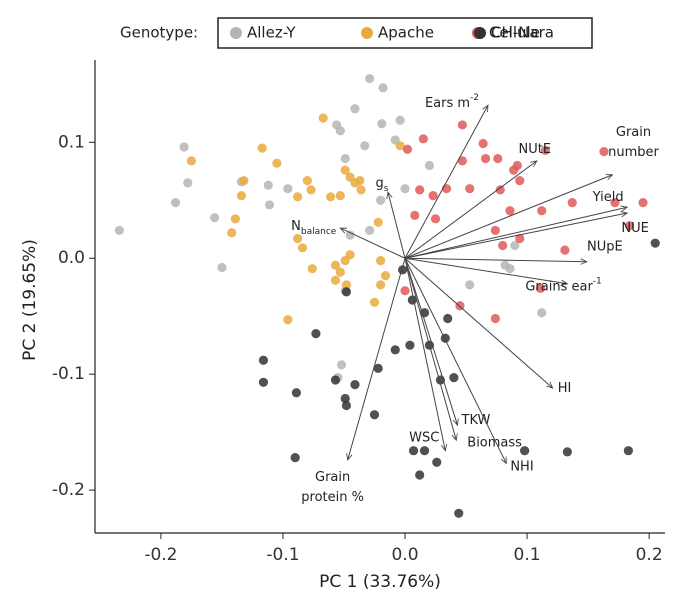  What do you see at coordinates (447, 103) in the screenshot?
I see `loading-label-text: Ears m` at bounding box center [447, 103].